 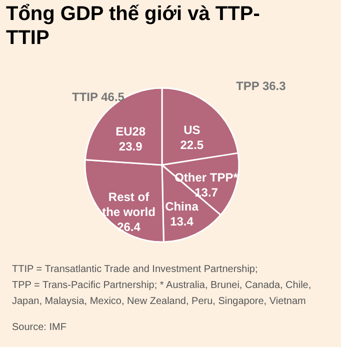 What do you see at coordinates (206, 193) in the screenshot?
I see `data-label: 13.7` at bounding box center [206, 193].